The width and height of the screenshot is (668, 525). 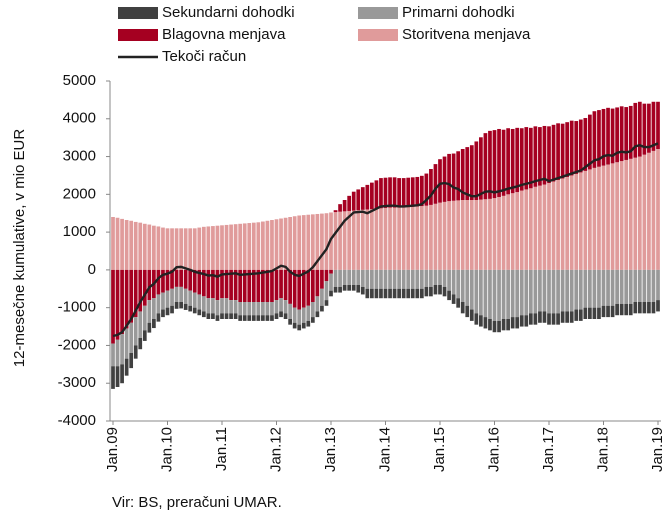 I want to click on source-note: Vir: BS, preračuni UMAR., so click(x=197, y=502).